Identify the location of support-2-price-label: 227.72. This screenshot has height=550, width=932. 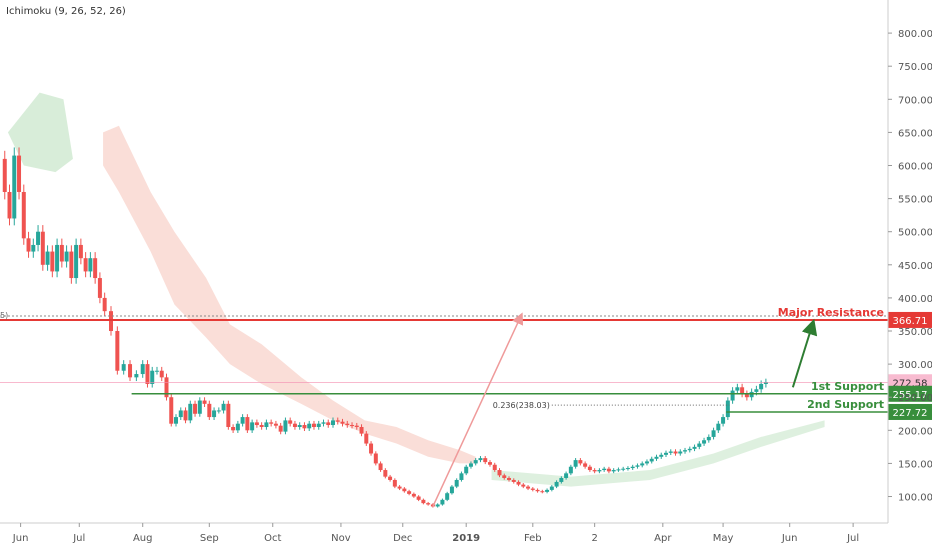
(910, 413).